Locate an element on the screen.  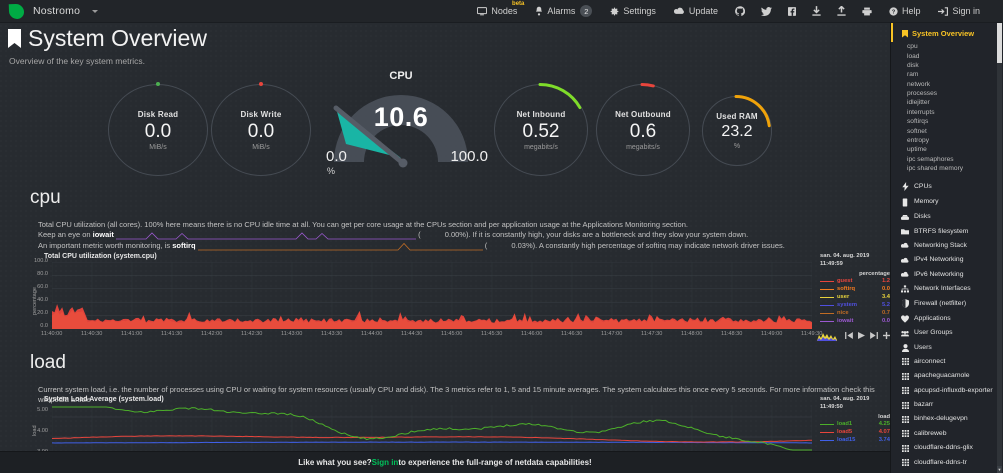
cpu-legend-row: nice 0.7 is located at coordinates (855, 313).